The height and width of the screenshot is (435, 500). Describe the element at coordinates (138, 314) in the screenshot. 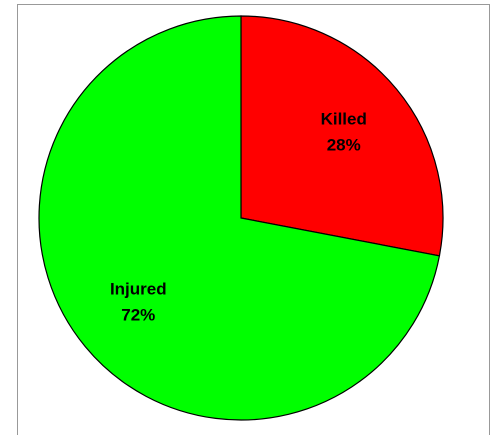

I see `slice-value-label: 72%` at that location.